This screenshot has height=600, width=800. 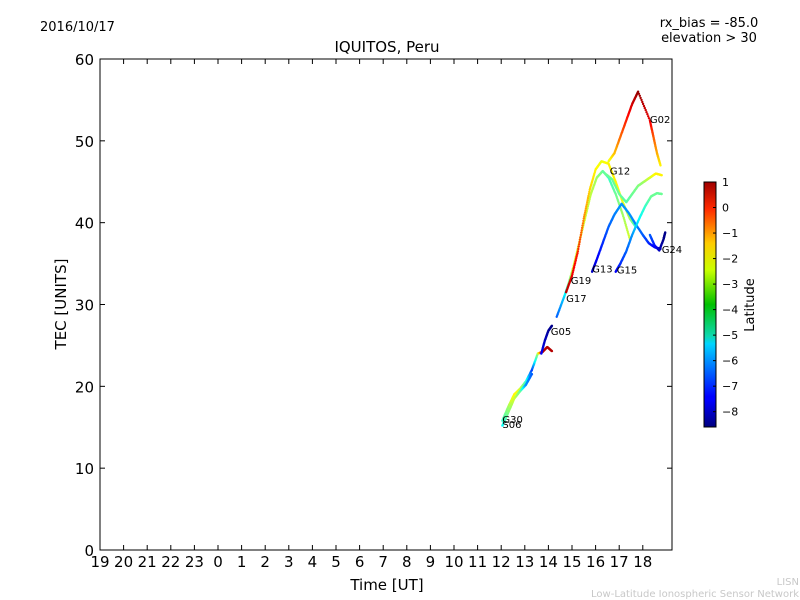 I want to click on rx-bias-label: rx_bias = -85.0, so click(x=709, y=23).